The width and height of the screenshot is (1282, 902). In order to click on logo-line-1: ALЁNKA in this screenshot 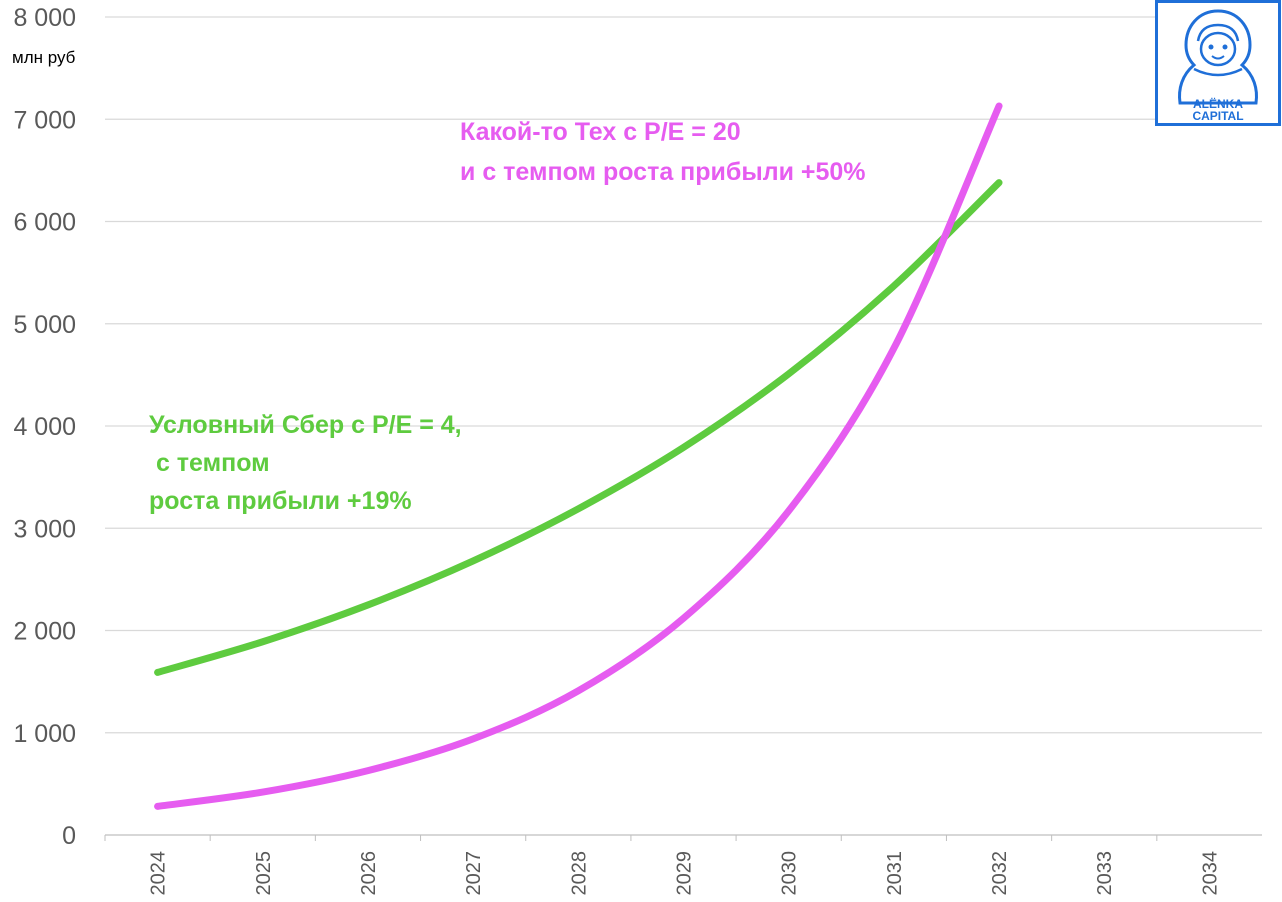, I will do `click(1218, 104)`.